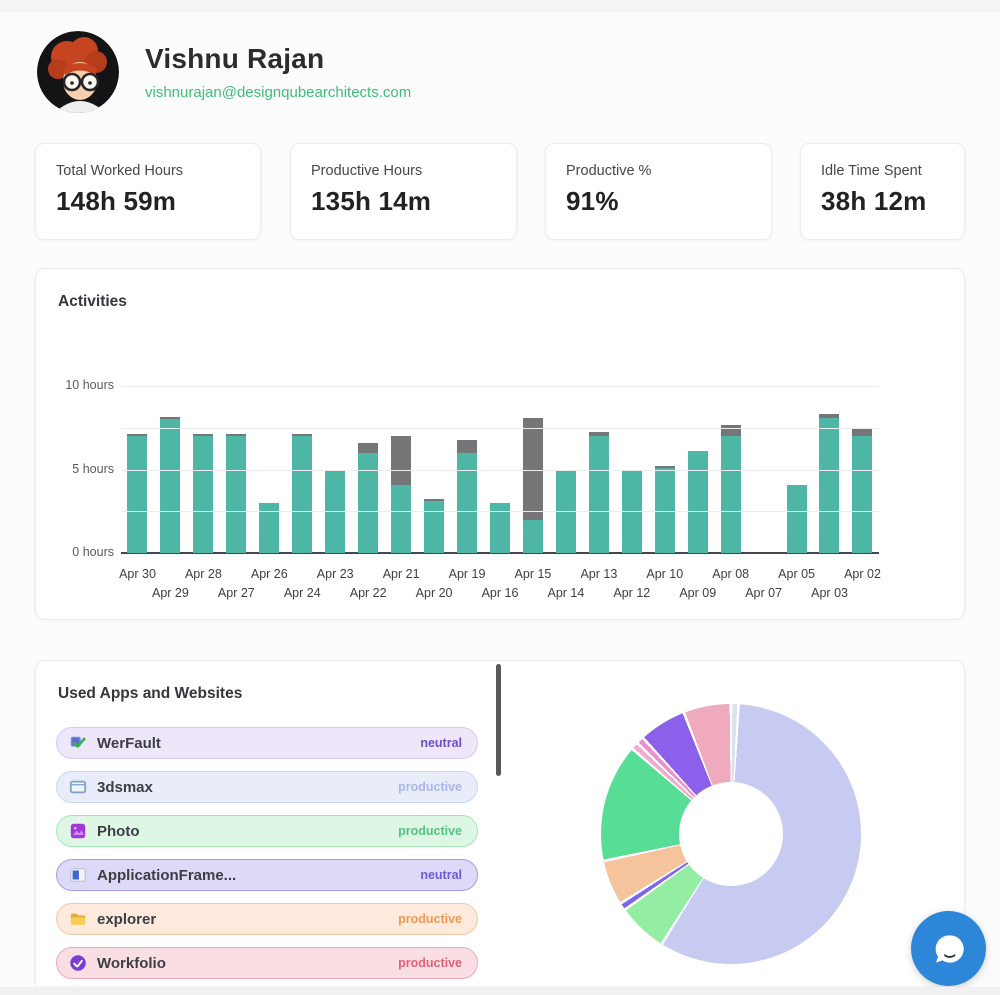 The image size is (1000, 995). I want to click on x-axis-tick-label: Apr 30, so click(137, 574).